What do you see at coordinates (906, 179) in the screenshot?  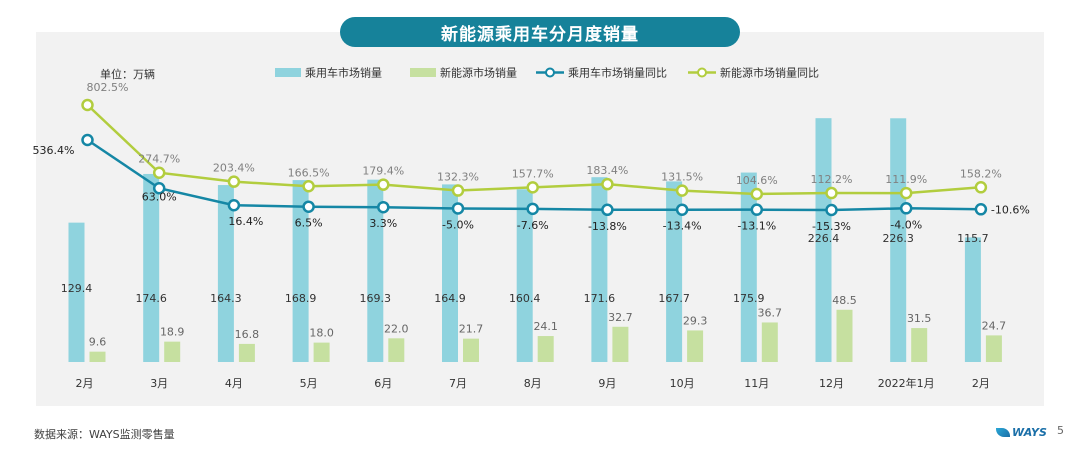 I see `nev-yoy-label-11: 111.9%` at bounding box center [906, 179].